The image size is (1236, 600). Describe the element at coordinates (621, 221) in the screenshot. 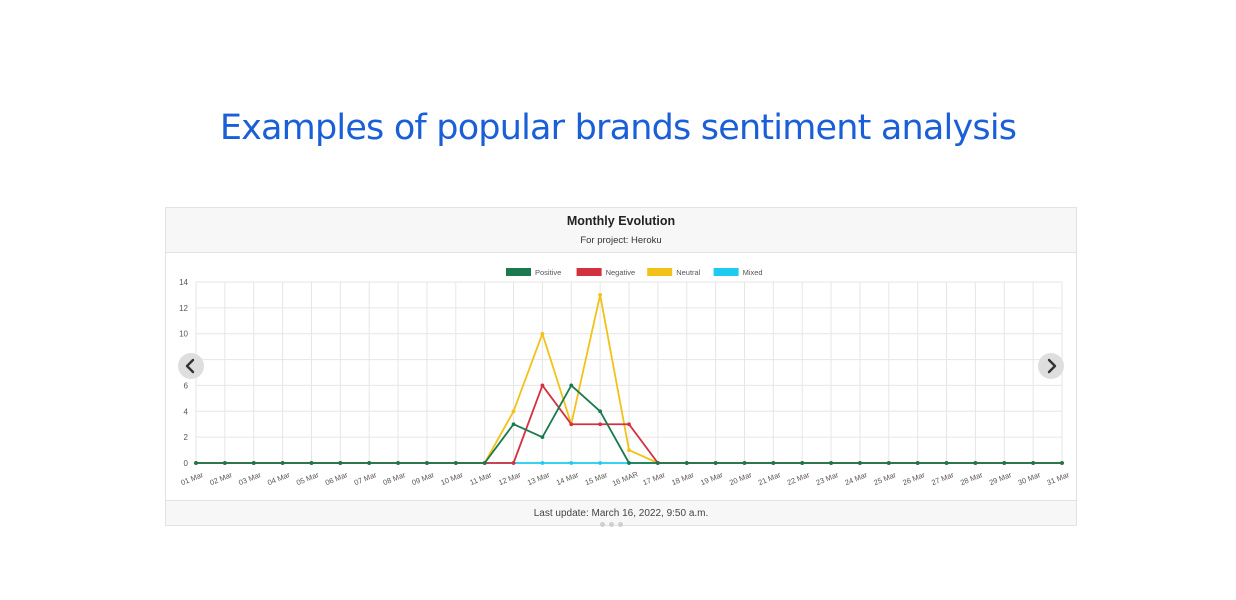

I see `card-title: Monthly Evolution` at that location.